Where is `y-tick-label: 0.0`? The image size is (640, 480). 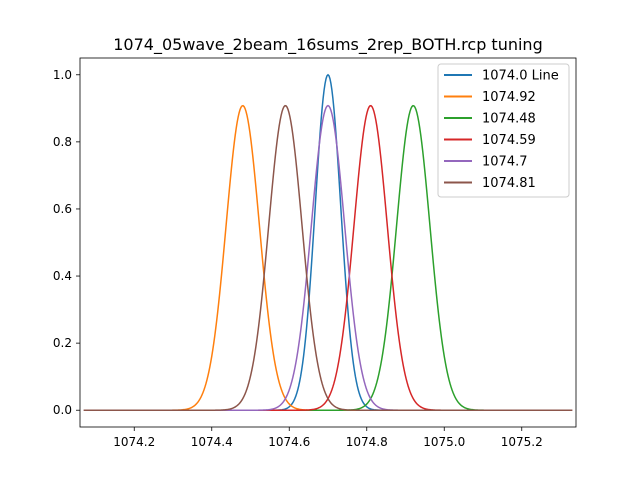
y-tick-label: 0.0 is located at coordinates (62, 410).